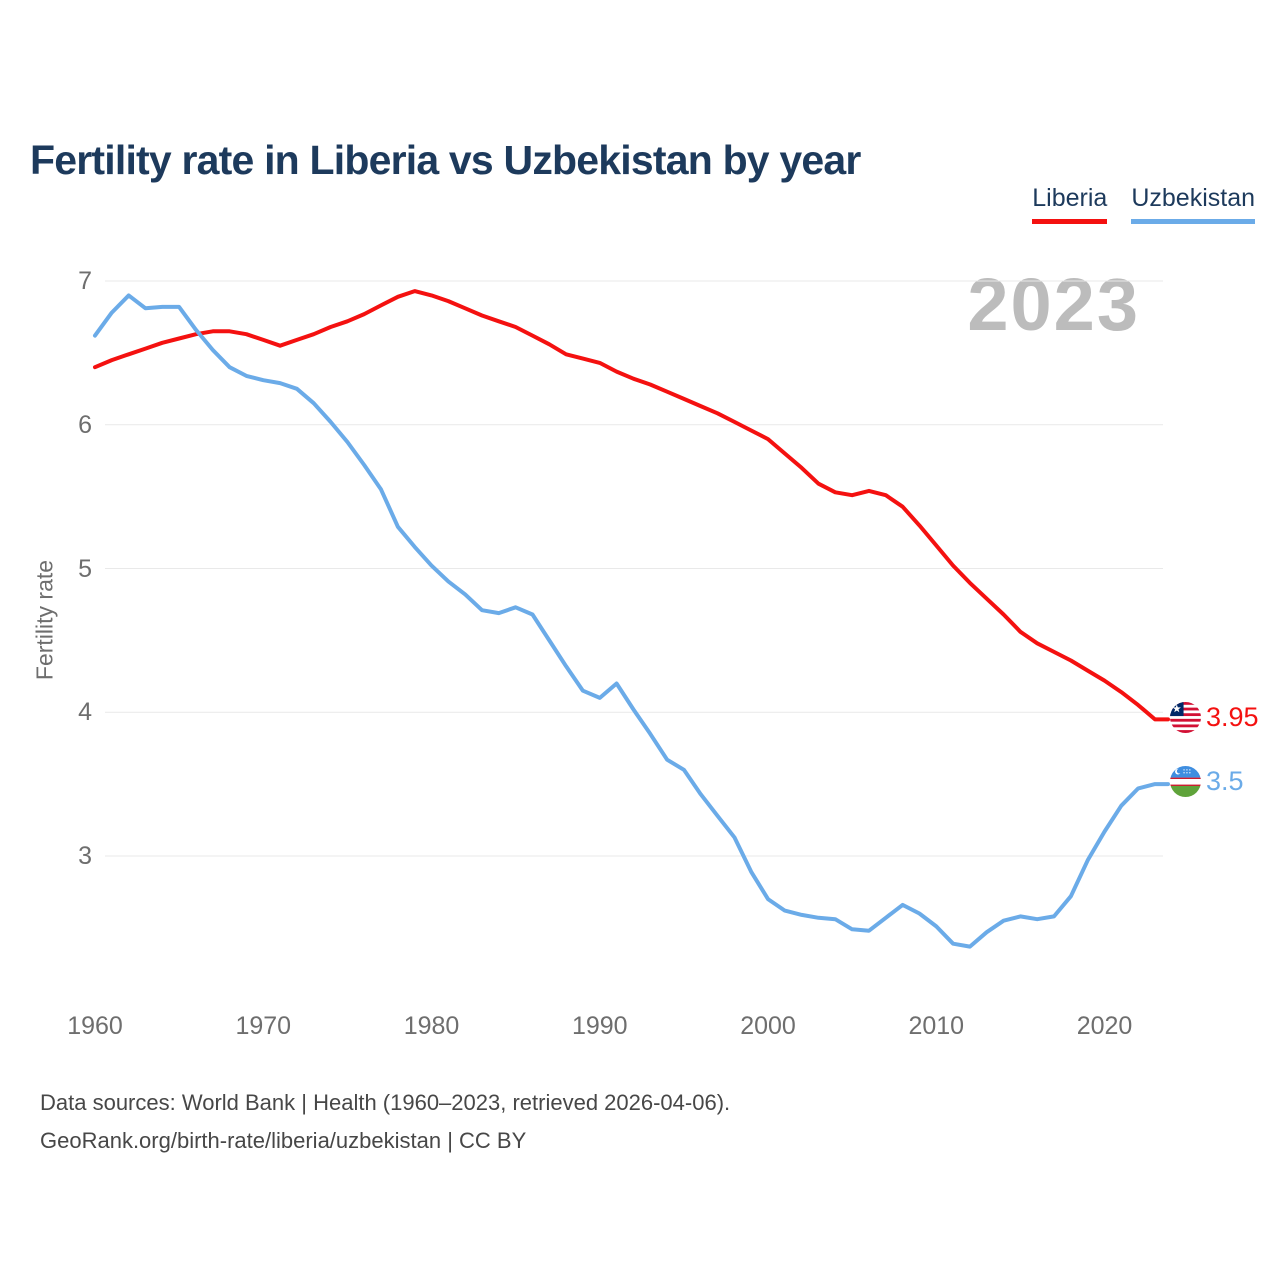 This screenshot has height=1280, width=1280. I want to click on x-tick-label: 1970, so click(263, 1026).